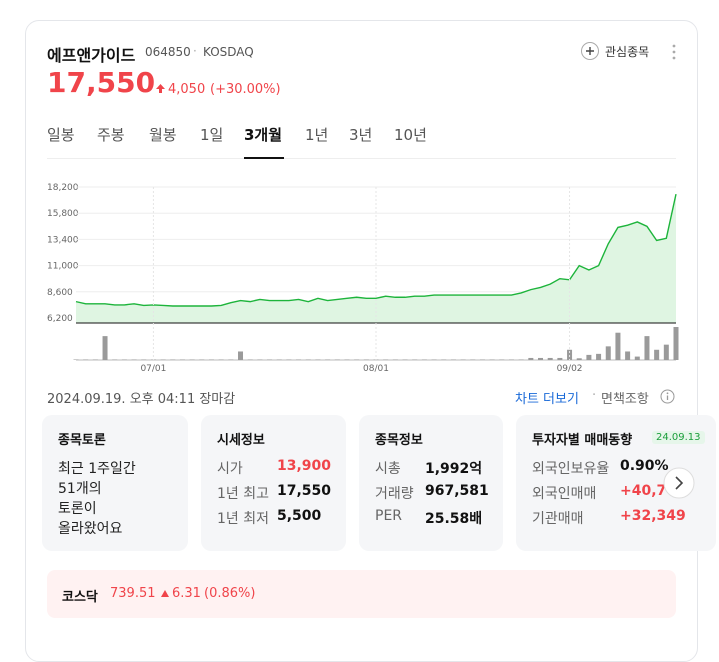 Image resolution: width=719 pixels, height=662 pixels. Describe the element at coordinates (667, 396) in the screenshot. I see `info-icon` at that location.